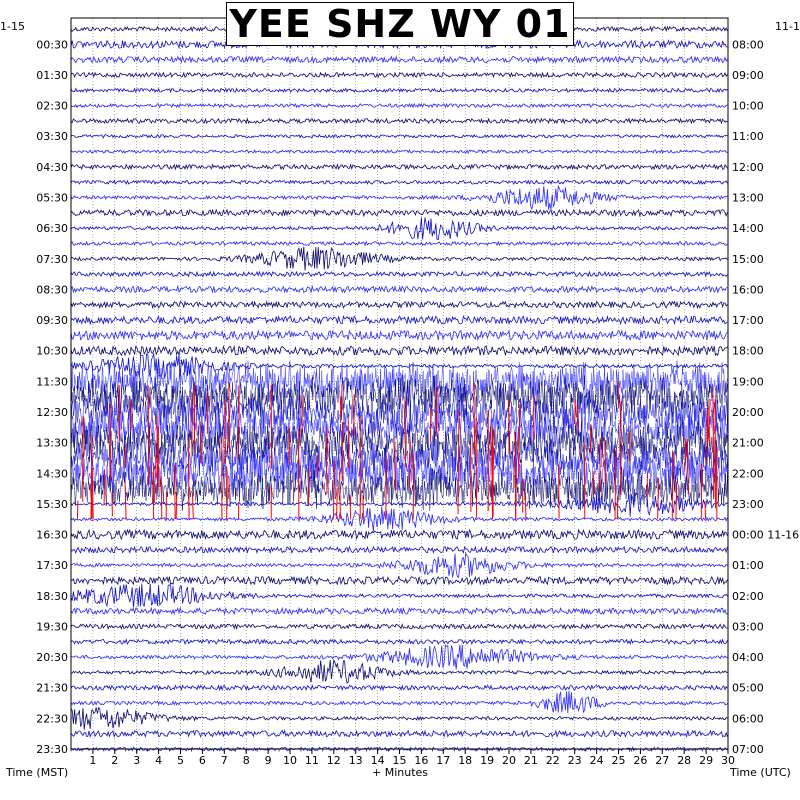  I want to click on x-tick-label: 27, so click(662, 760).